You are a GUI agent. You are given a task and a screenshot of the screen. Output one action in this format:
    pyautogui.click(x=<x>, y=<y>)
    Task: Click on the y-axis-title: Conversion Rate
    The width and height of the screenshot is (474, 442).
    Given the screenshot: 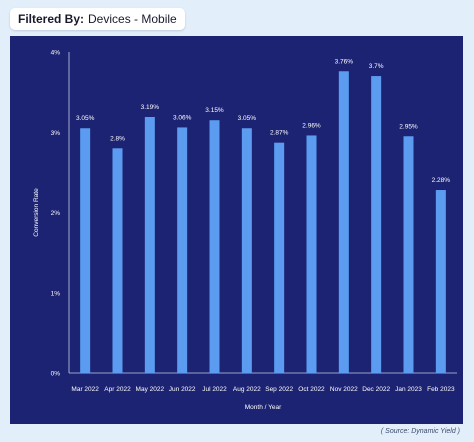 What is the action you would take?
    pyautogui.click(x=36, y=212)
    